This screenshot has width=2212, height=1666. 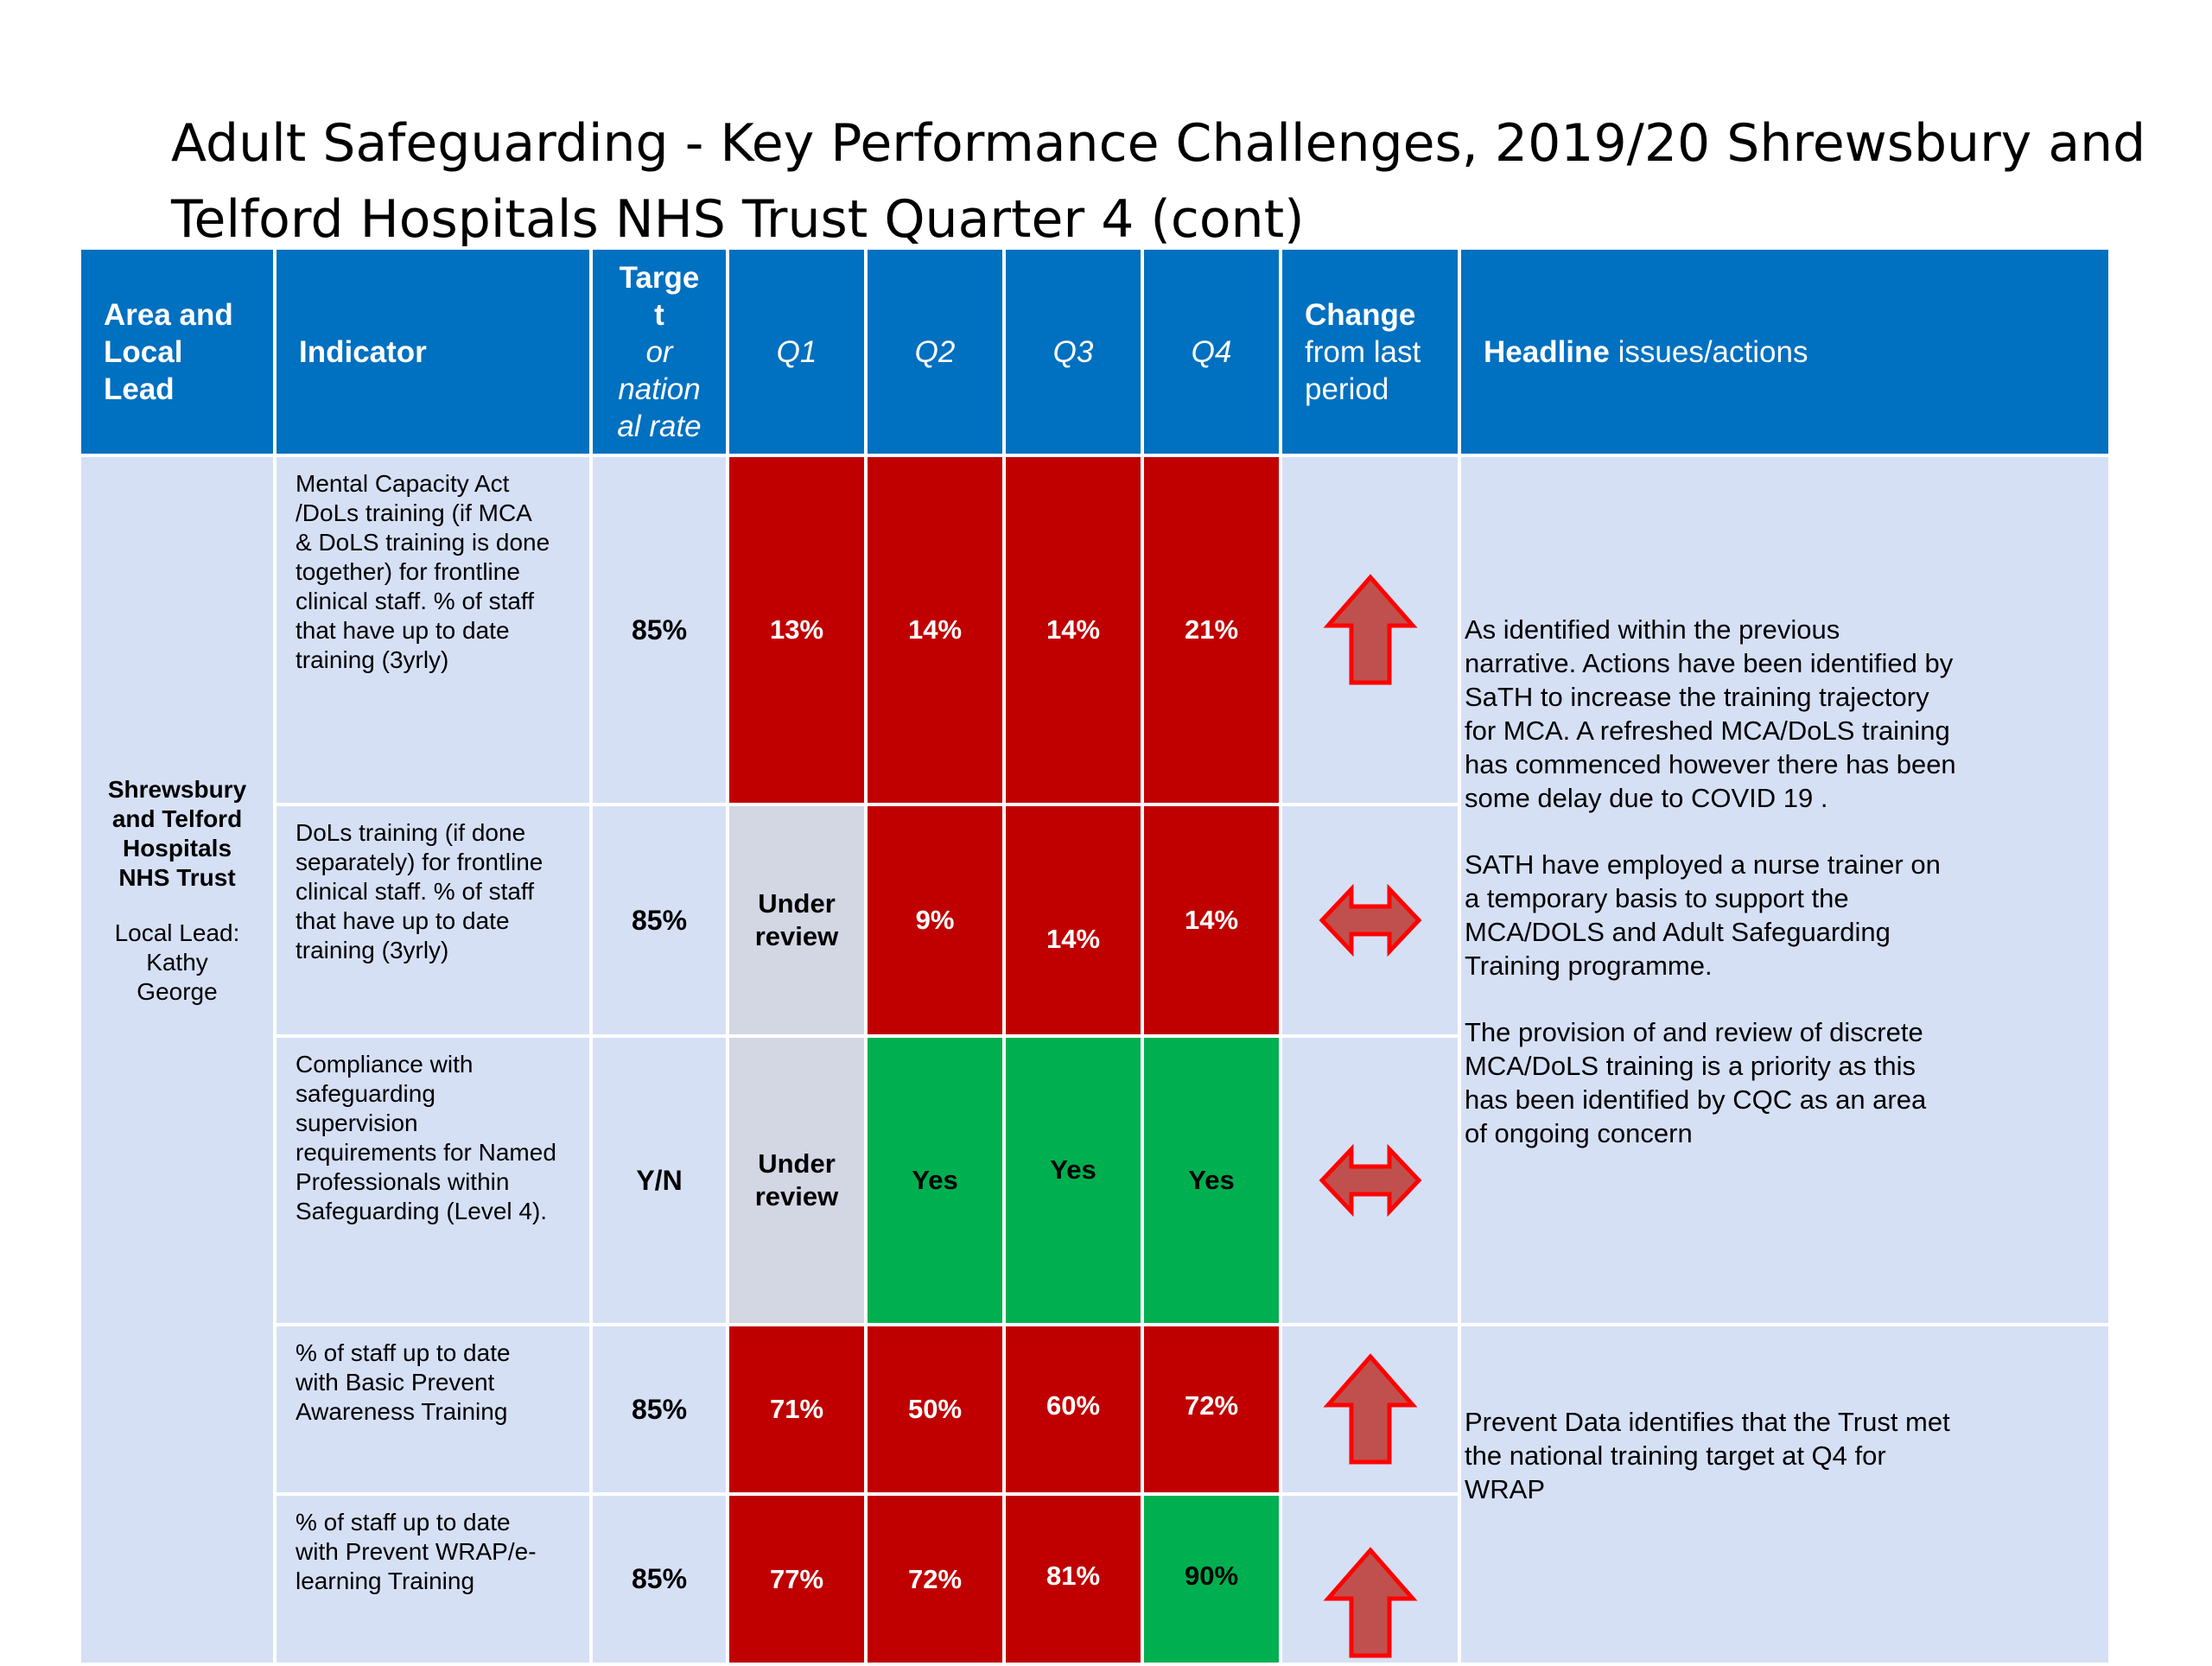 I want to click on header-area: Area and Local Lead, so click(x=177, y=352).